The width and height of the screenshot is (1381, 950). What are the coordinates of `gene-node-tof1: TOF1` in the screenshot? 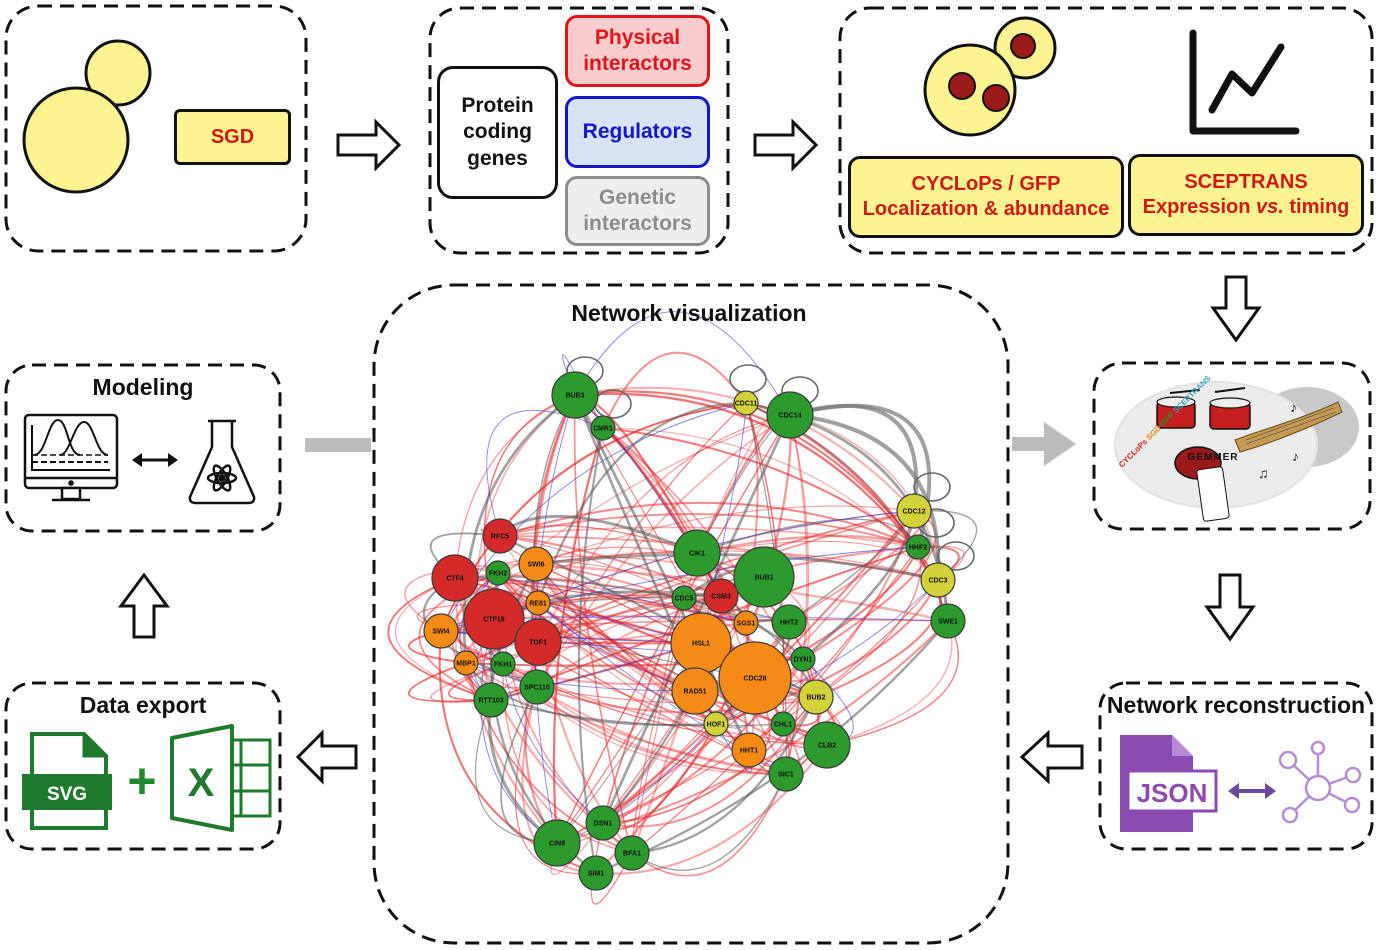 It's located at (538, 642).